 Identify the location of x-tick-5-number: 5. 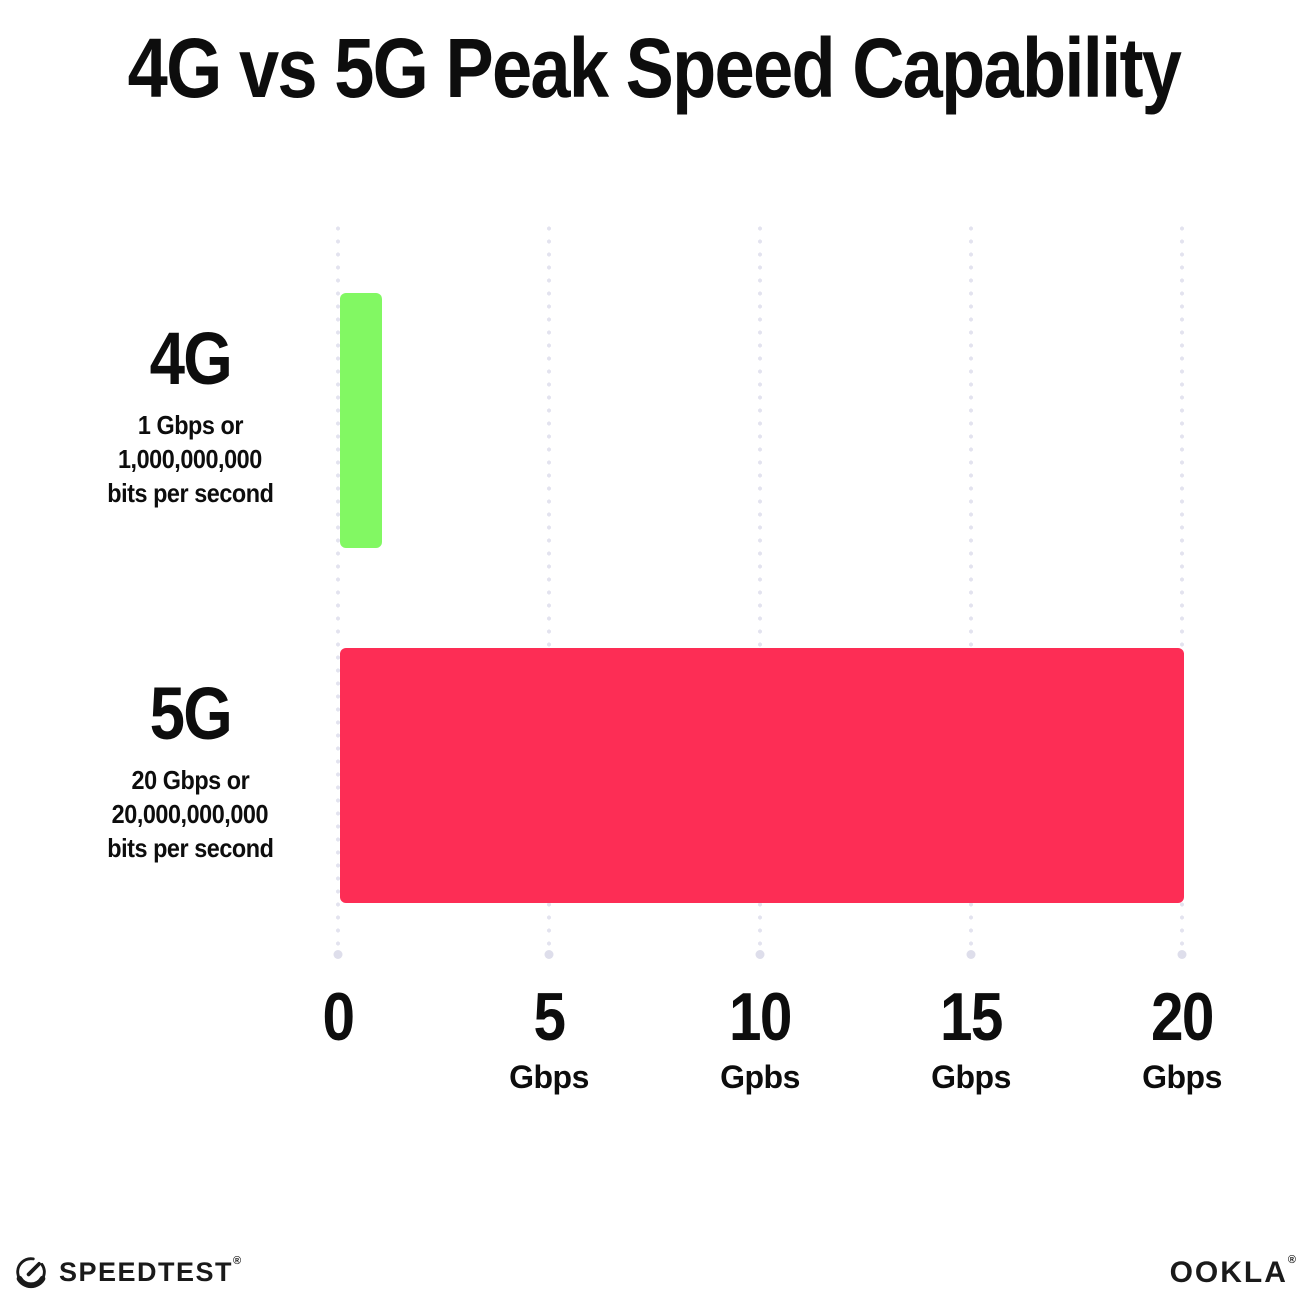
(550, 1017).